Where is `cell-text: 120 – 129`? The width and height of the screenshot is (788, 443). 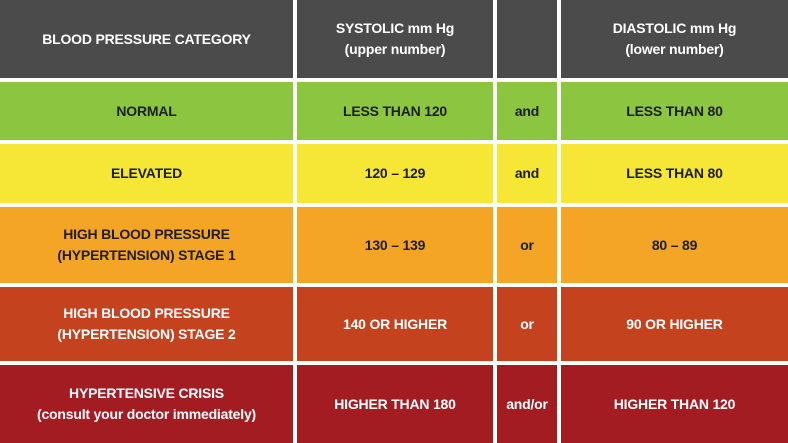
cell-text: 120 – 129 is located at coordinates (395, 173).